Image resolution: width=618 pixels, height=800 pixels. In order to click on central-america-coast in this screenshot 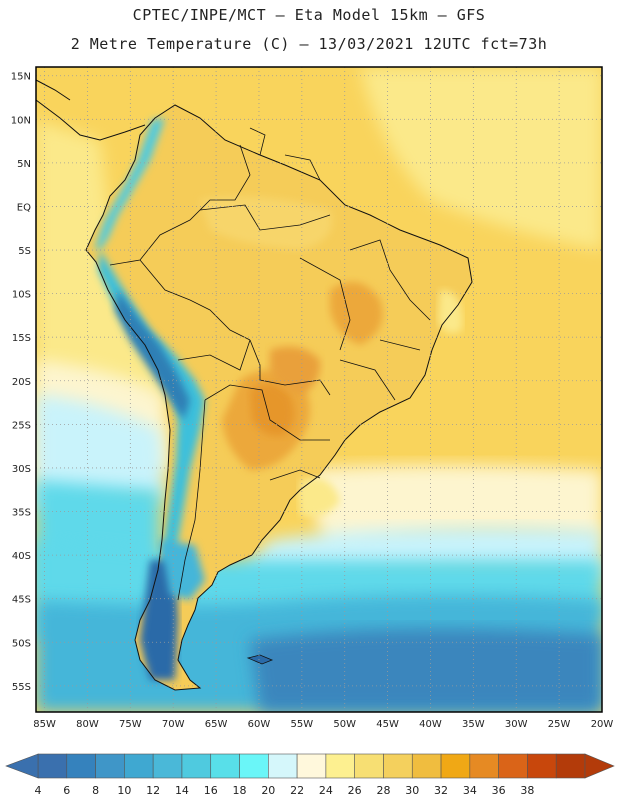, I will do `click(91, 120)`.